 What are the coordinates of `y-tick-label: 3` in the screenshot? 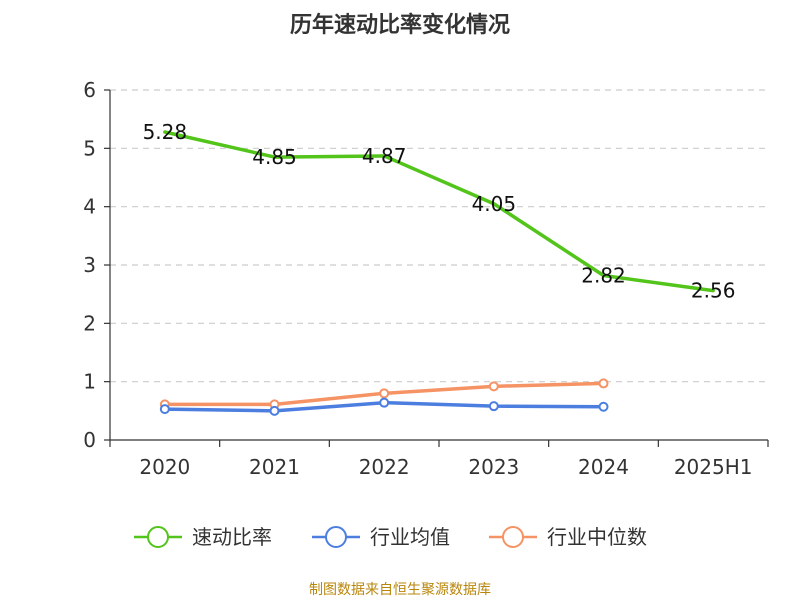 It's located at (89, 265).